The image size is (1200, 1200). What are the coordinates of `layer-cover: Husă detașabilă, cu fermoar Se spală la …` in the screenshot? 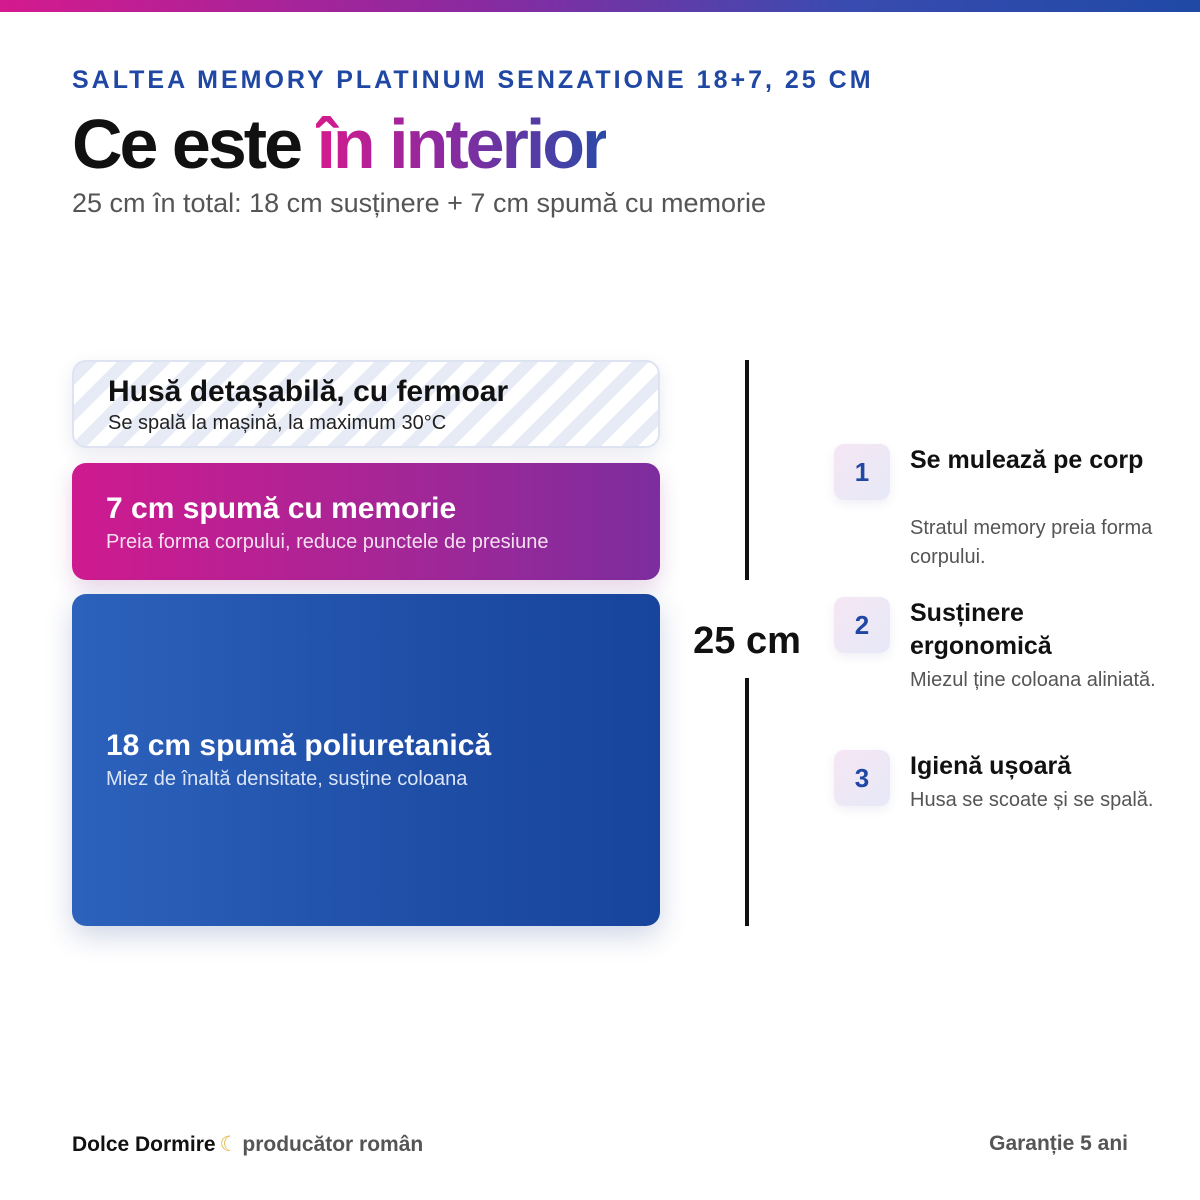 It's located at (366, 404).